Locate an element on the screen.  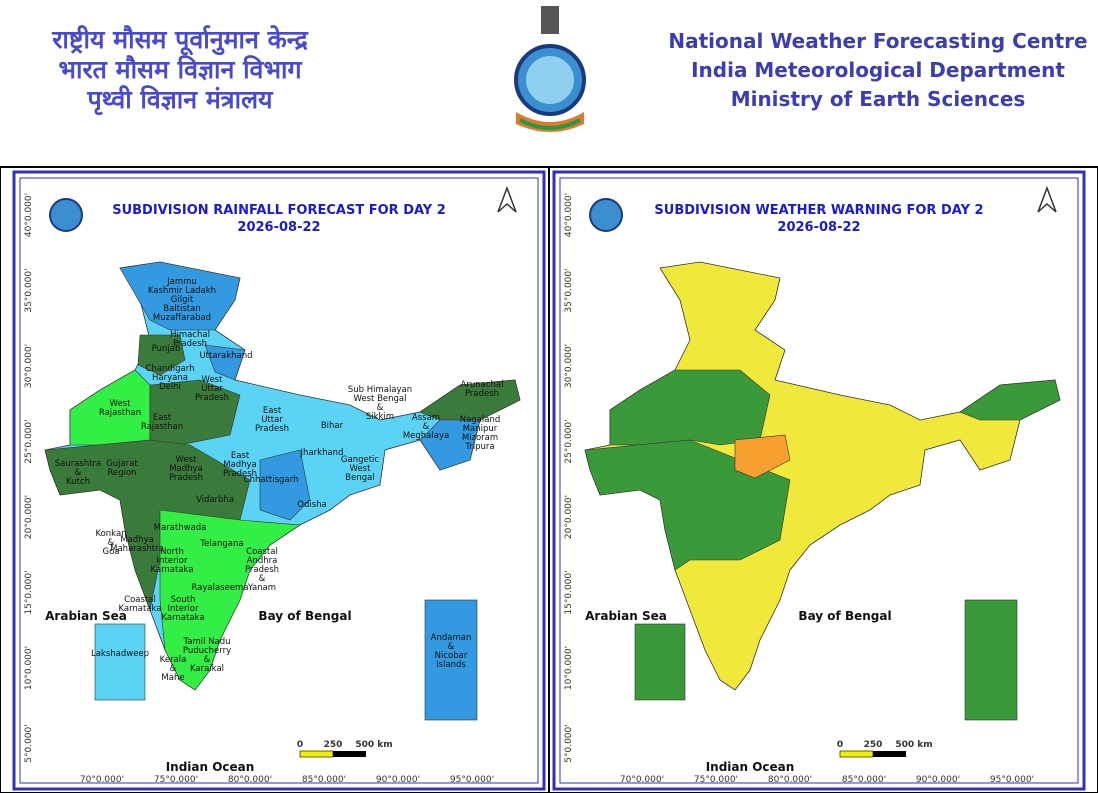
region-label: Sikkim is located at coordinates (380, 417).